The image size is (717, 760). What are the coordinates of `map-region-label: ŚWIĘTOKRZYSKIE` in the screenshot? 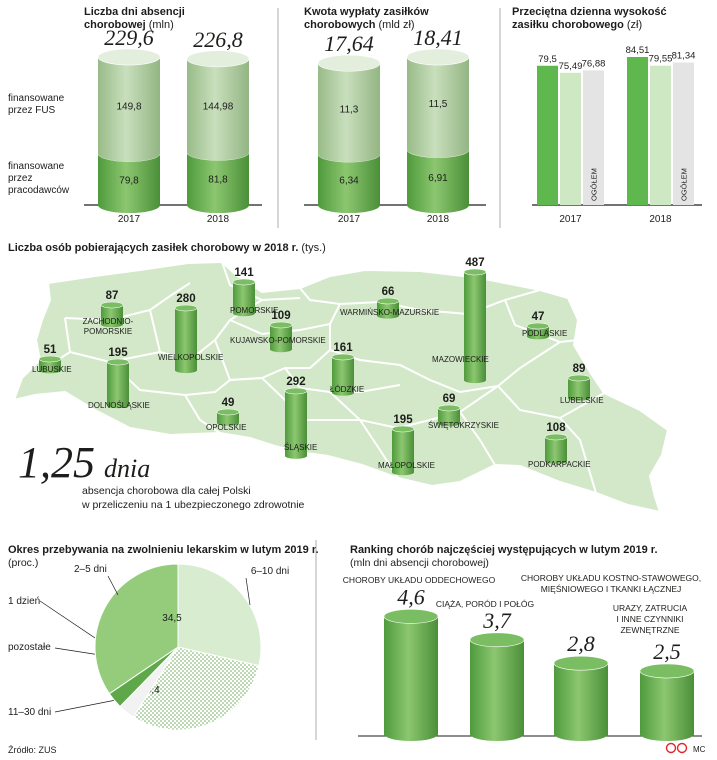 It's located at (463, 425).